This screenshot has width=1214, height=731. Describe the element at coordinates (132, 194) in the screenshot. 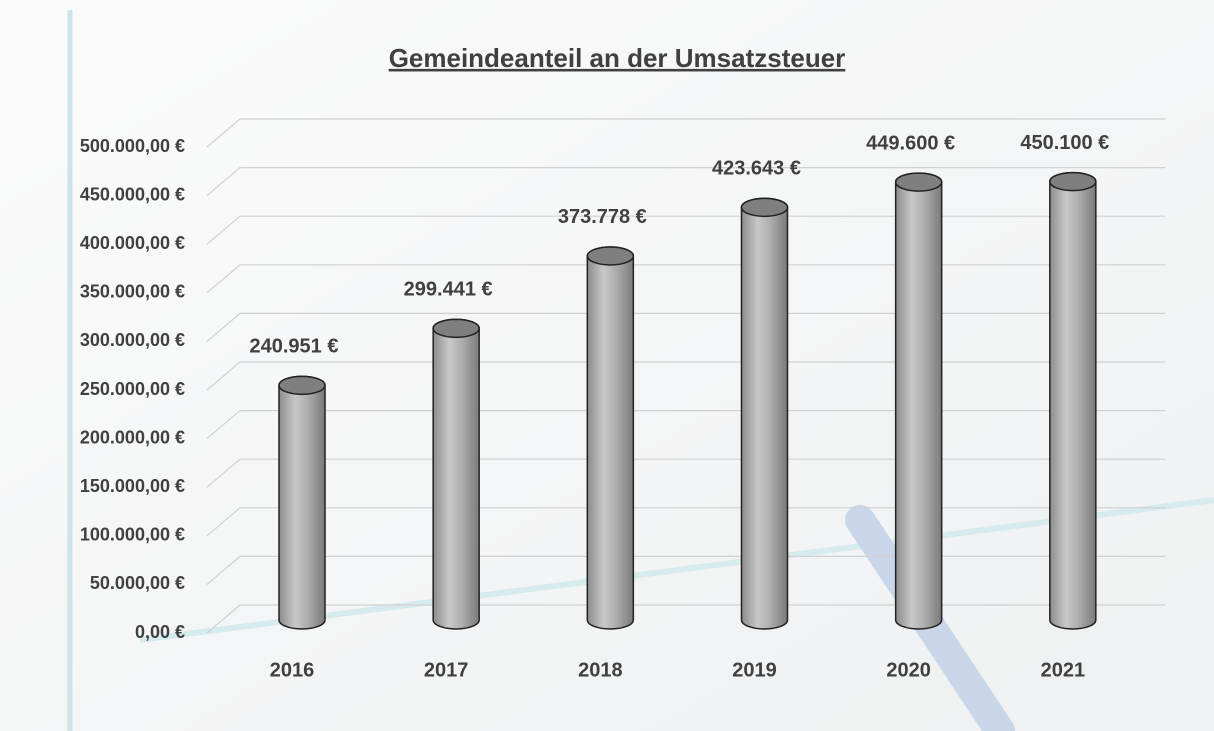

I see `y-tick-label: 450.000,00 €` at that location.